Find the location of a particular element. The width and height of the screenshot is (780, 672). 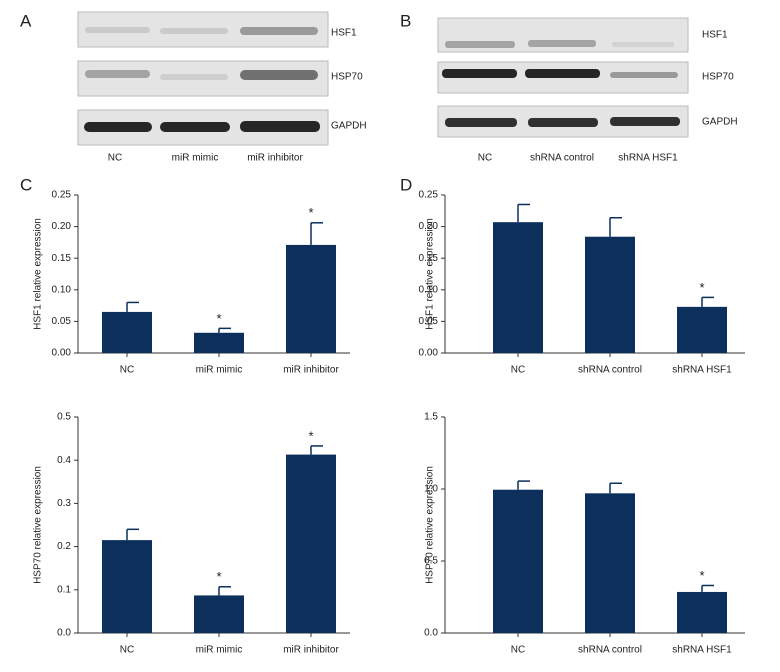

y-tick-label: 0.1 is located at coordinates (64, 589).